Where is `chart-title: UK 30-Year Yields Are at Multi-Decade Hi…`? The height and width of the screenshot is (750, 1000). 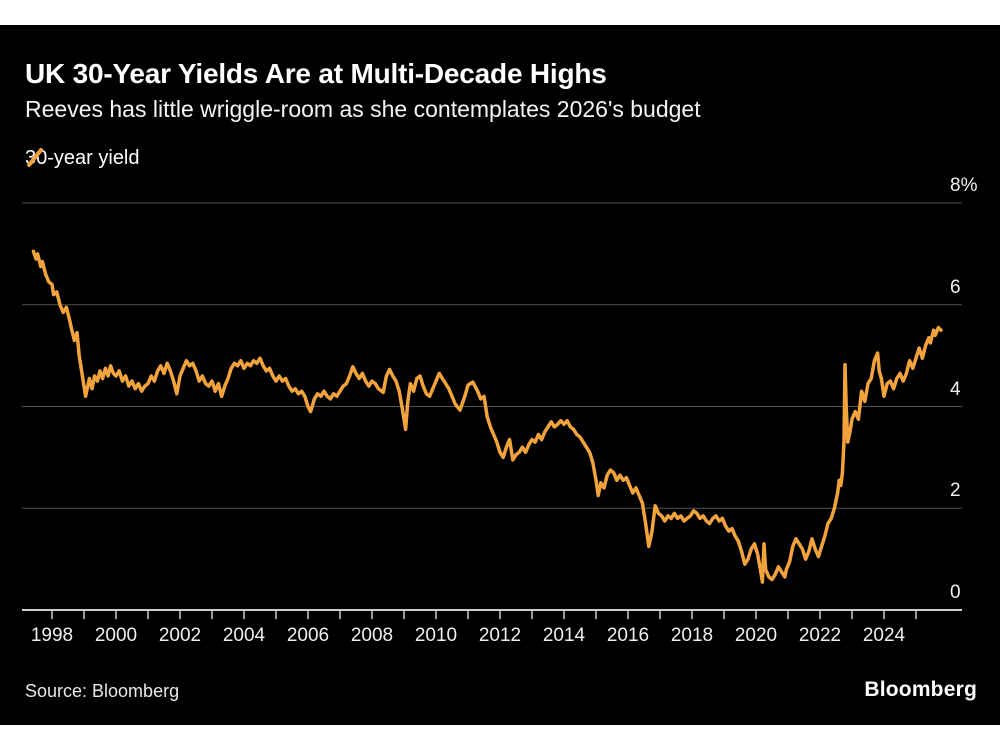 chart-title: UK 30-Year Yields Are at Multi-Decade Hi… is located at coordinates (316, 73).